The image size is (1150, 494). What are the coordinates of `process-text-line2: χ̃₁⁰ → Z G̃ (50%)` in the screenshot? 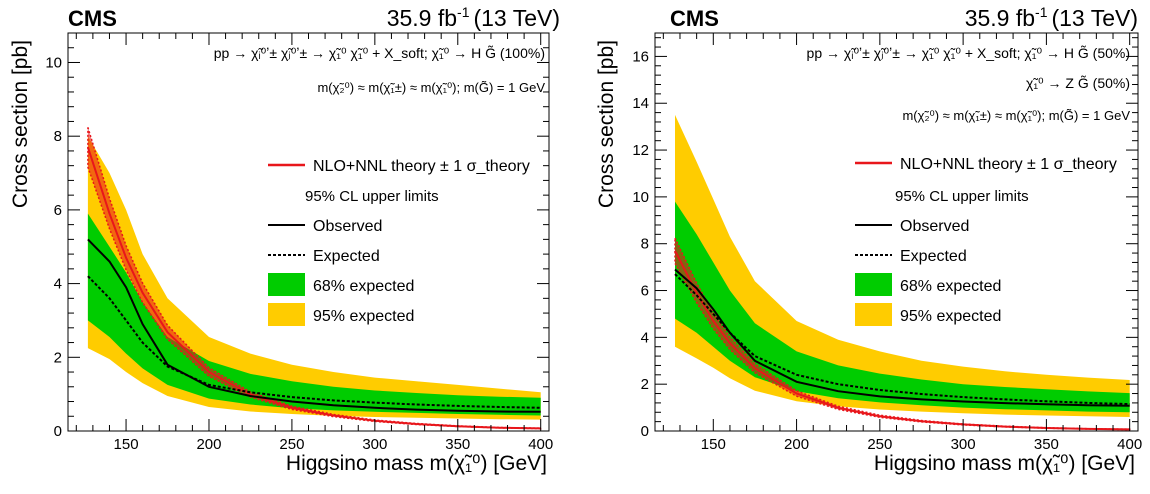 It's located at (1078, 83).